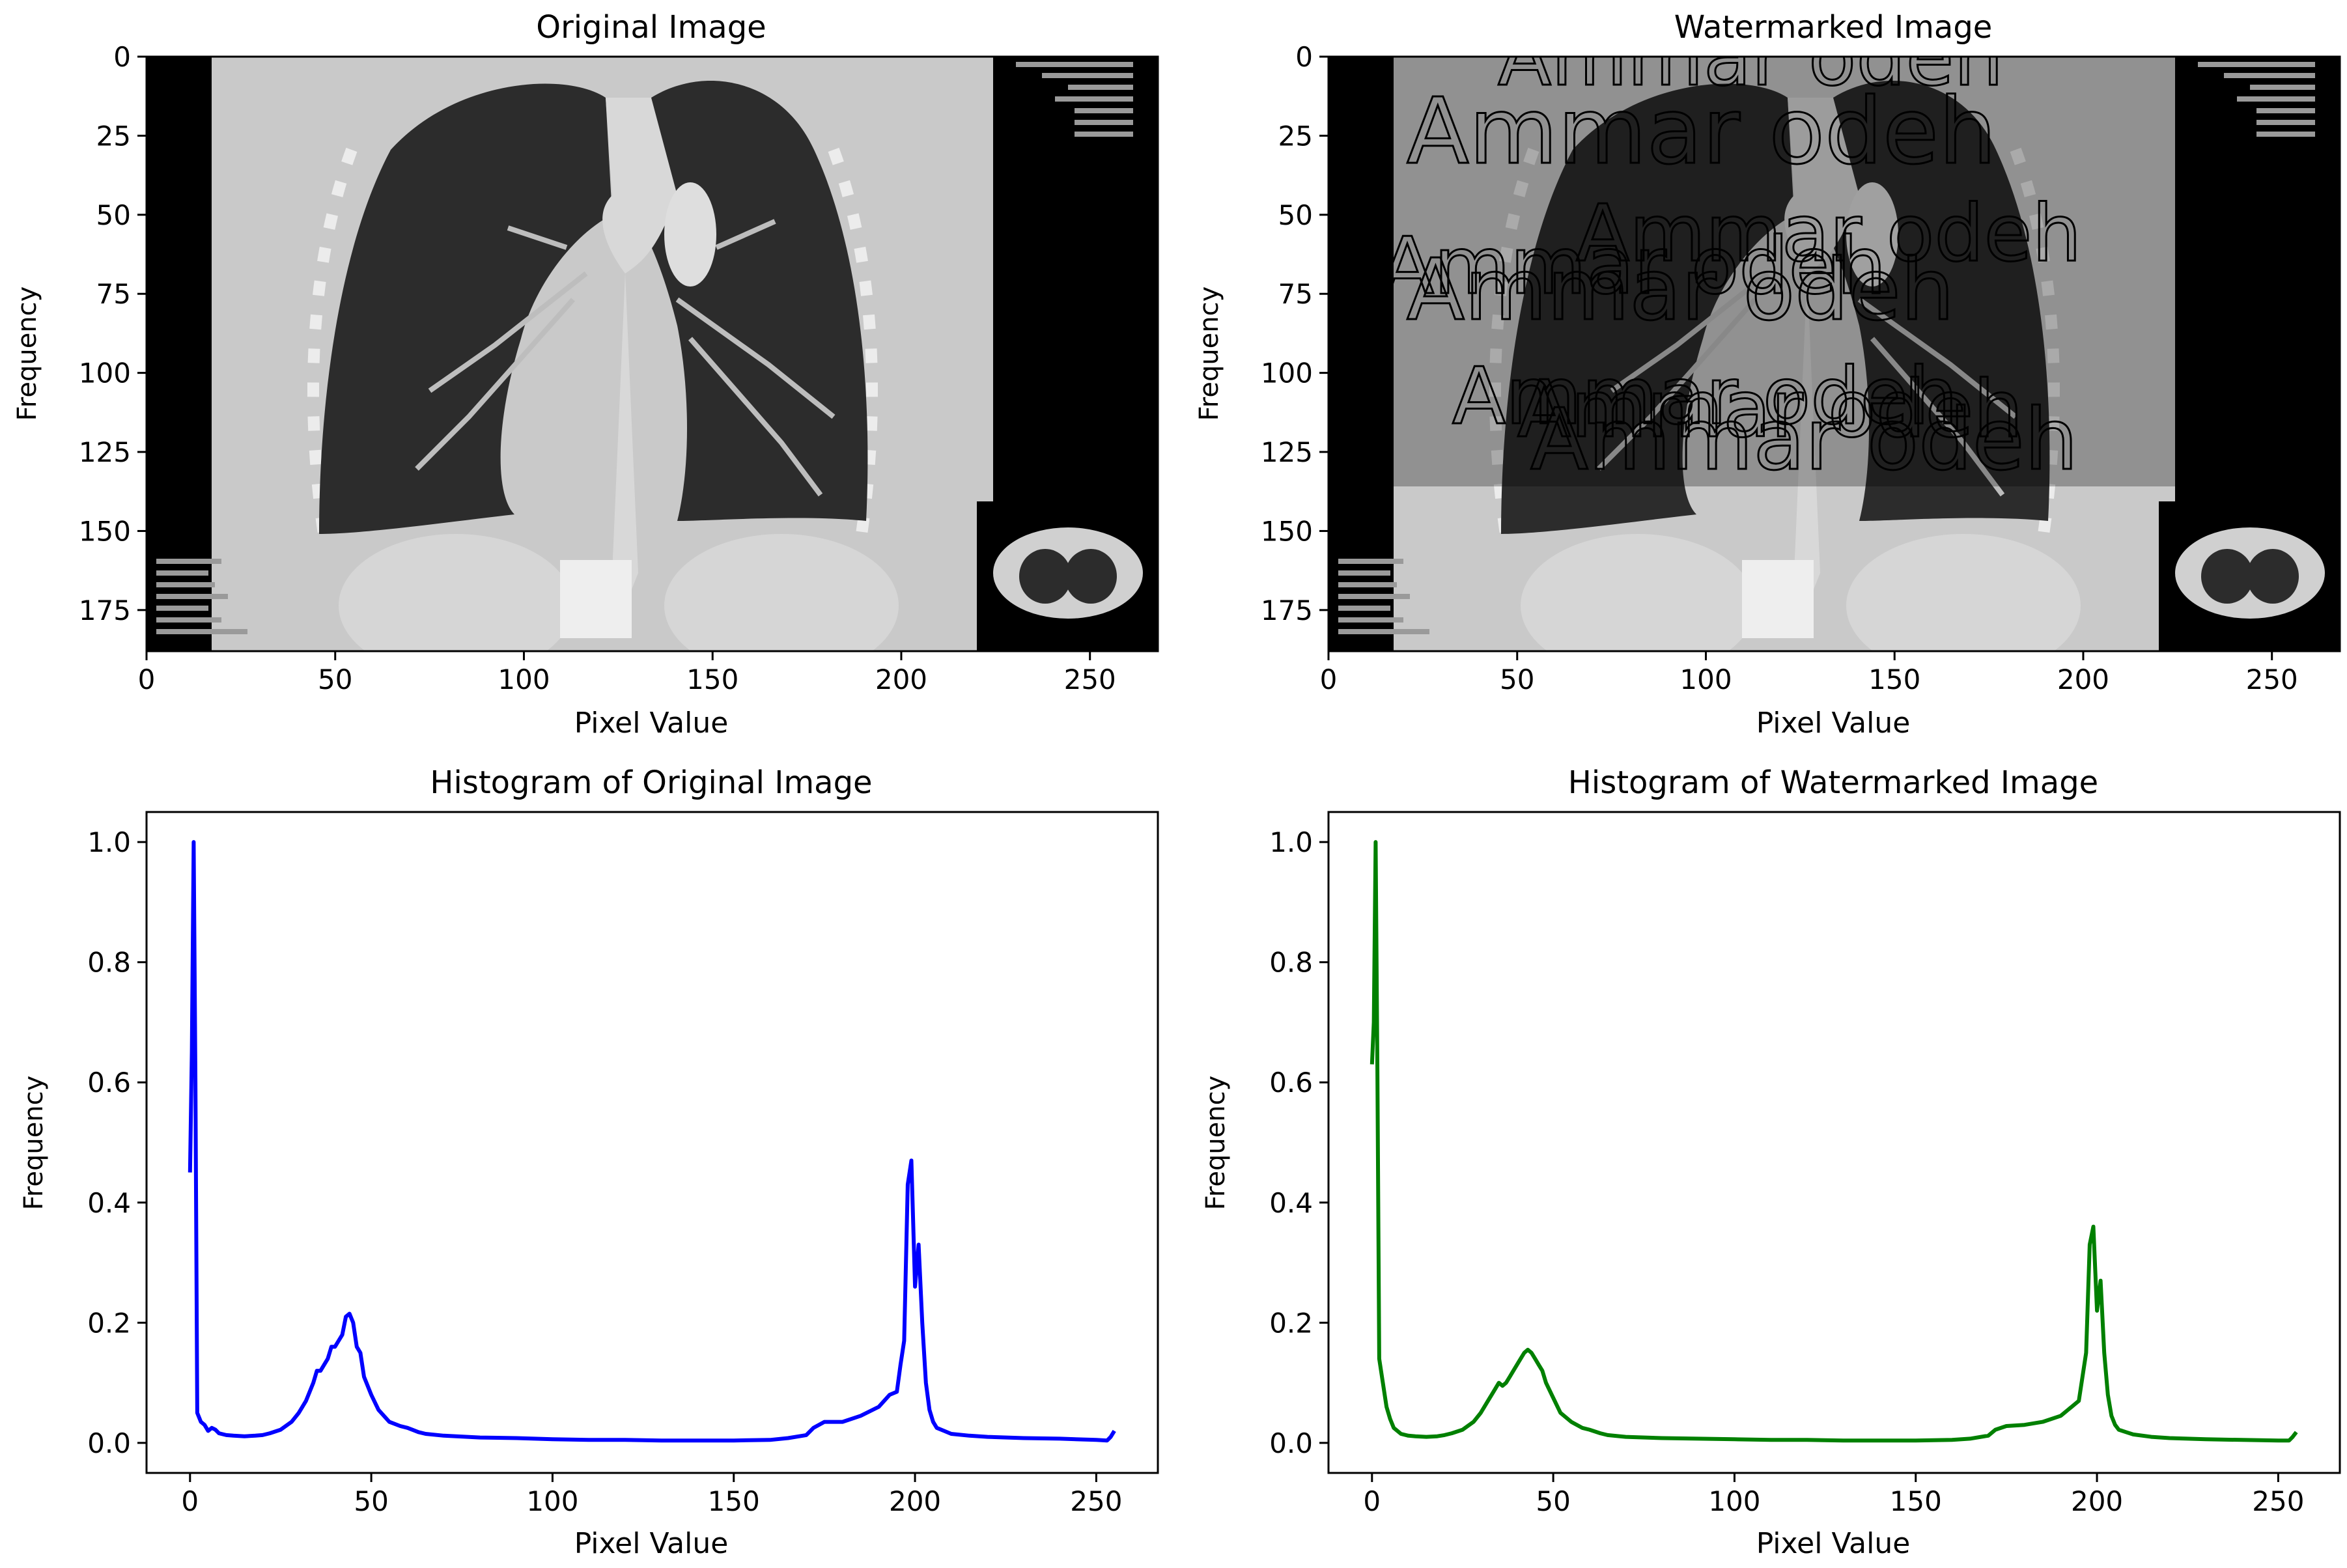 This screenshot has height=1568, width=2347. Describe the element at coordinates (651, 783) in the screenshot. I see `panel-title: Histogram of Original Image` at that location.